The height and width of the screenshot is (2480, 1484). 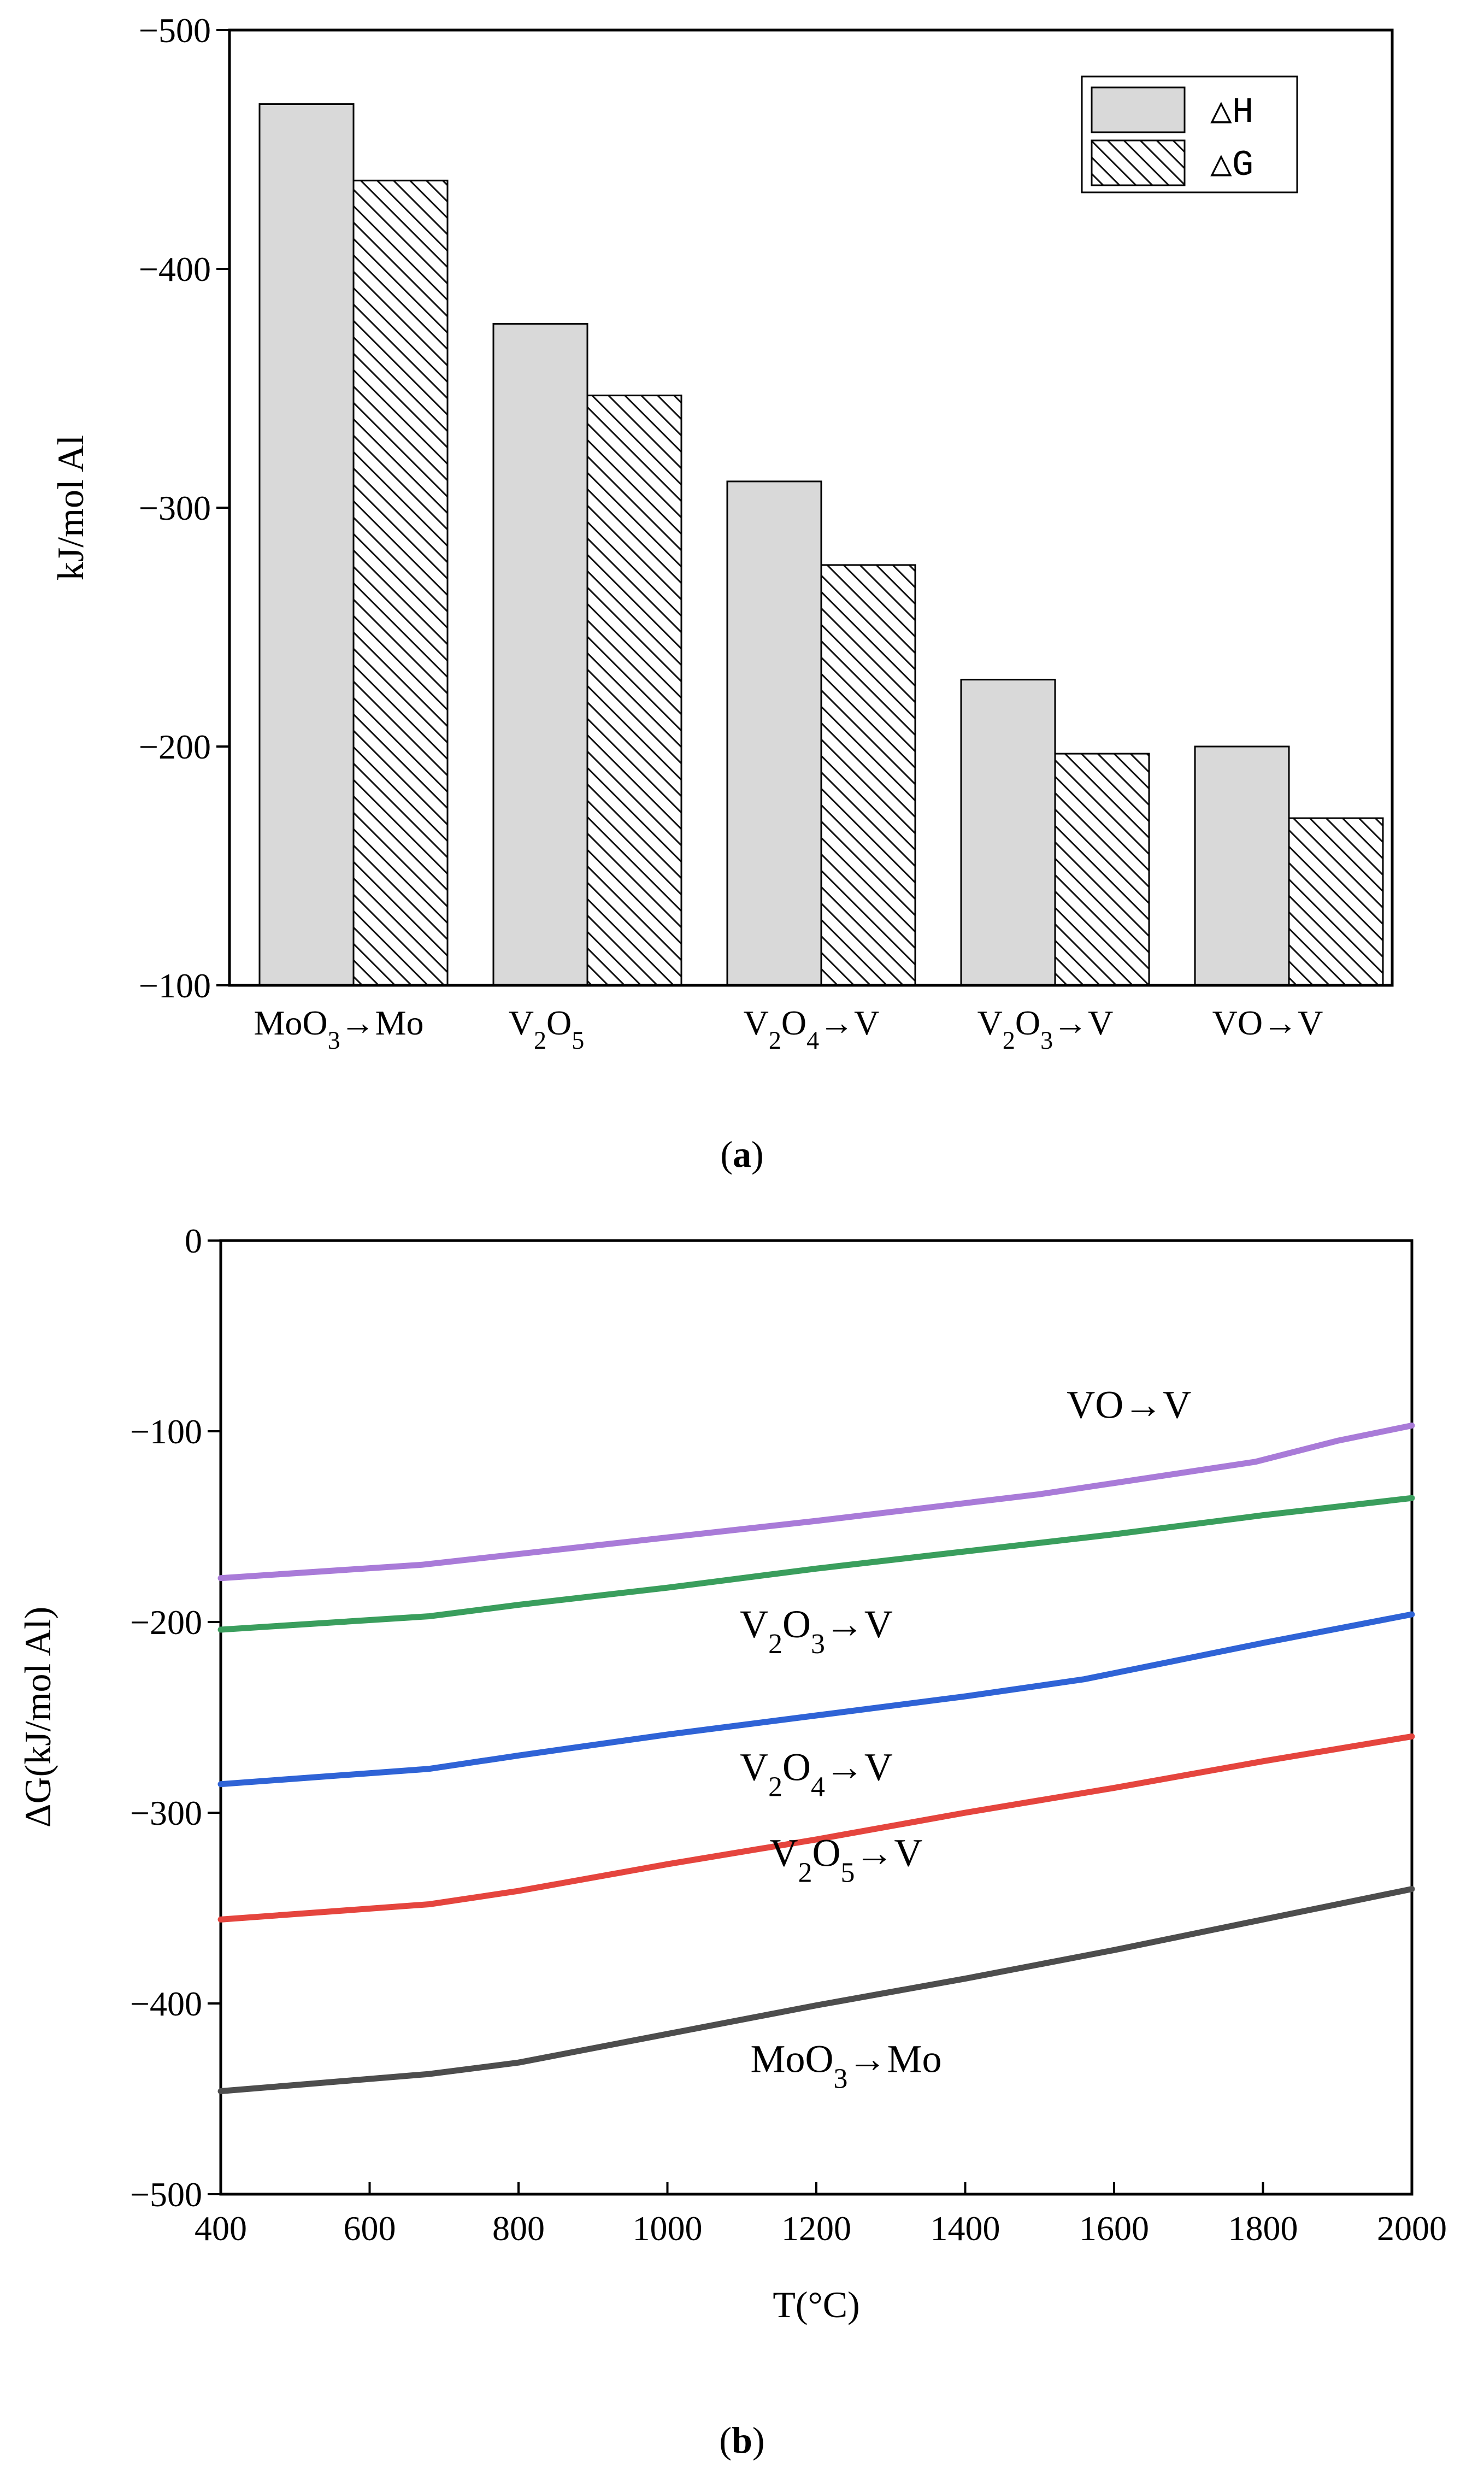 I want to click on x-category-label: MoO3→Mo, so click(x=338, y=1028).